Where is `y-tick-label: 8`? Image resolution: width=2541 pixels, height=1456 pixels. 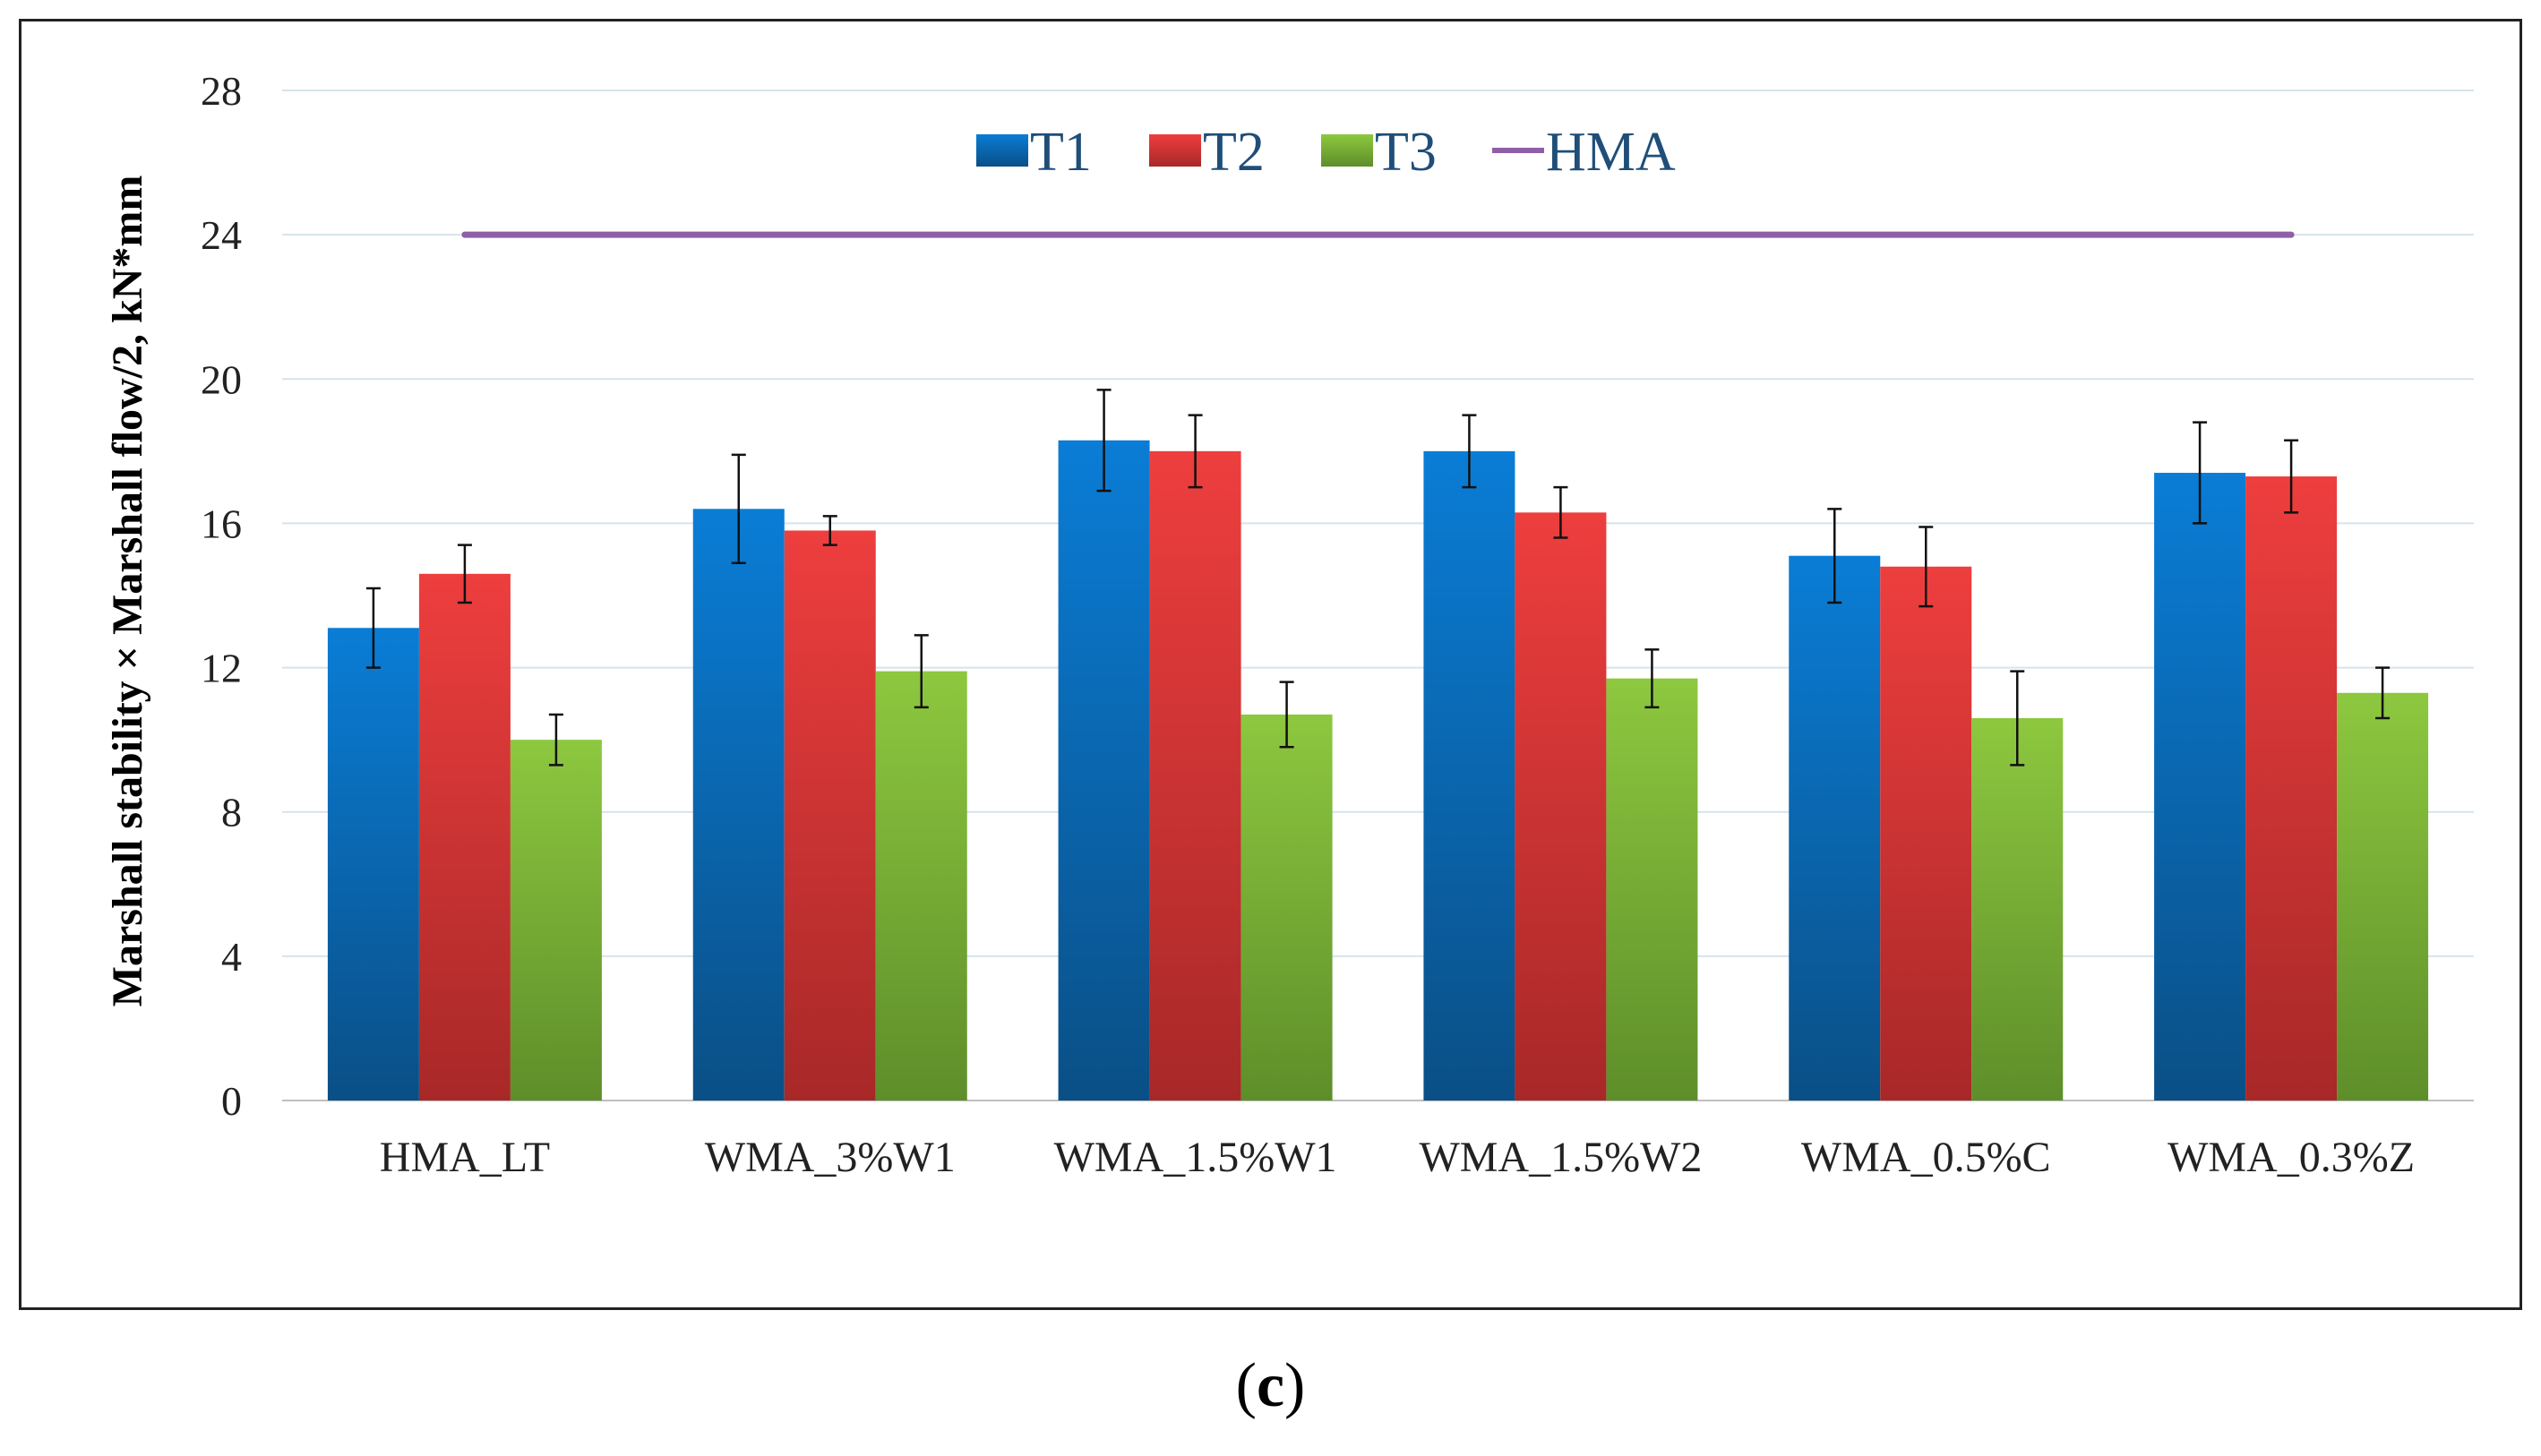
y-tick-label: 8 is located at coordinates (231, 812).